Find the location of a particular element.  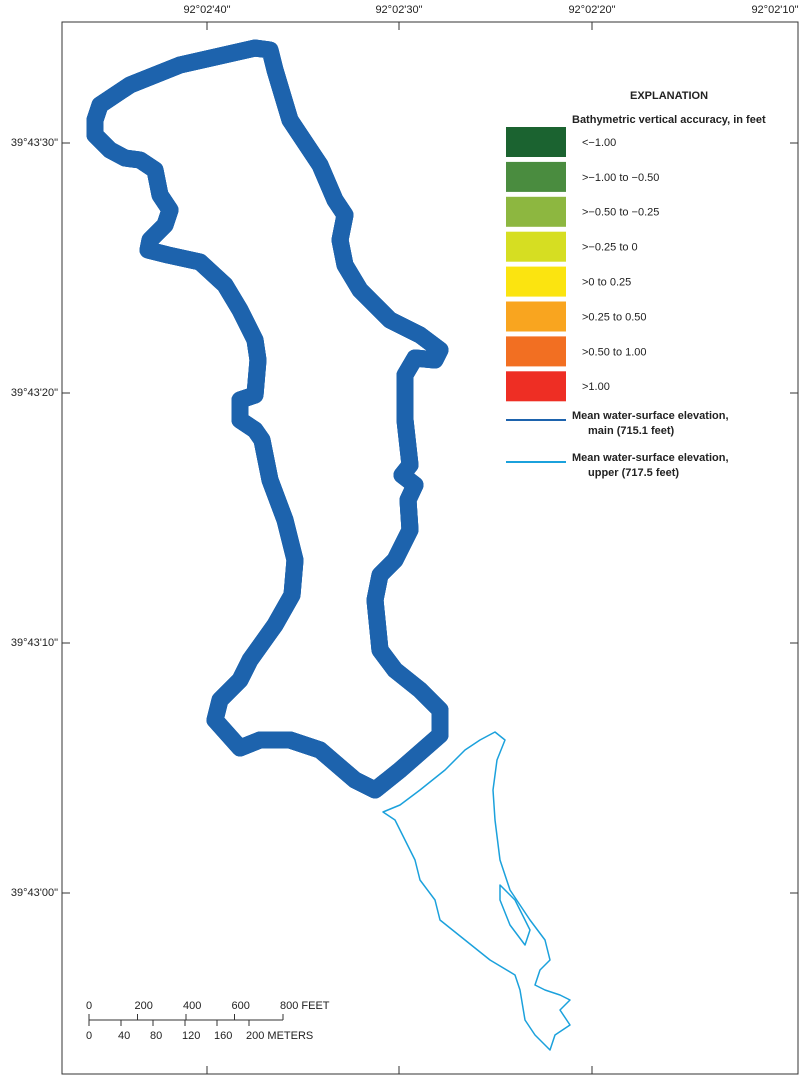

scale-label: 40 is located at coordinates (124, 1036).